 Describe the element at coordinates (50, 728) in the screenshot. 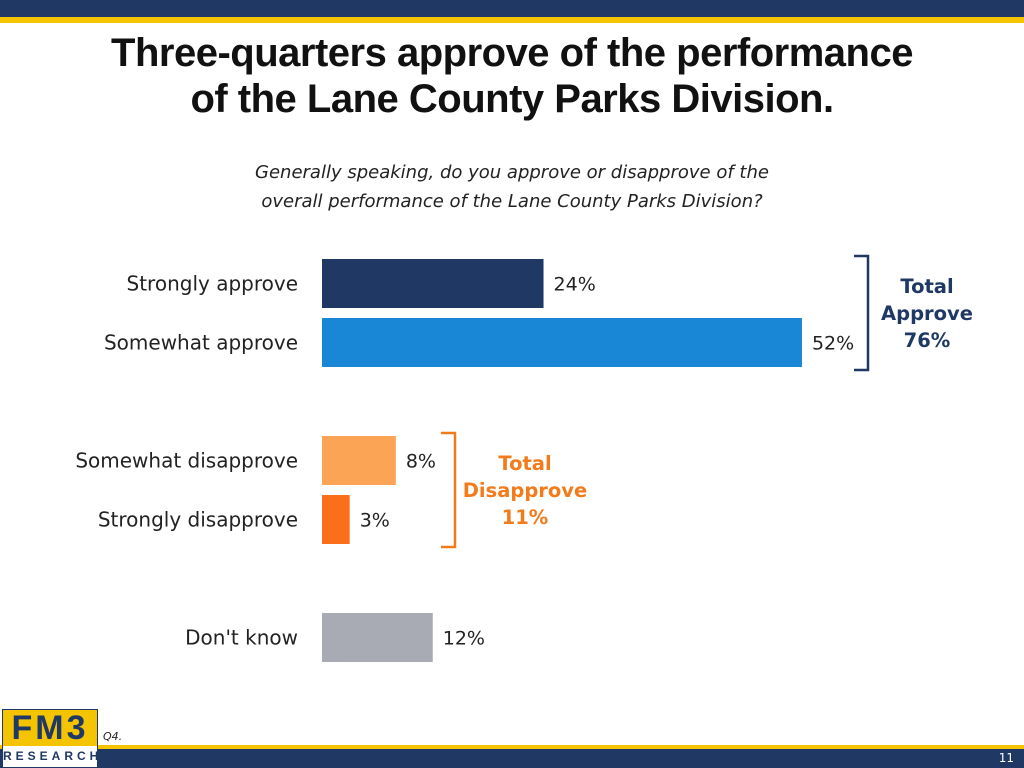

I see `logo-wordmark: FM3` at that location.